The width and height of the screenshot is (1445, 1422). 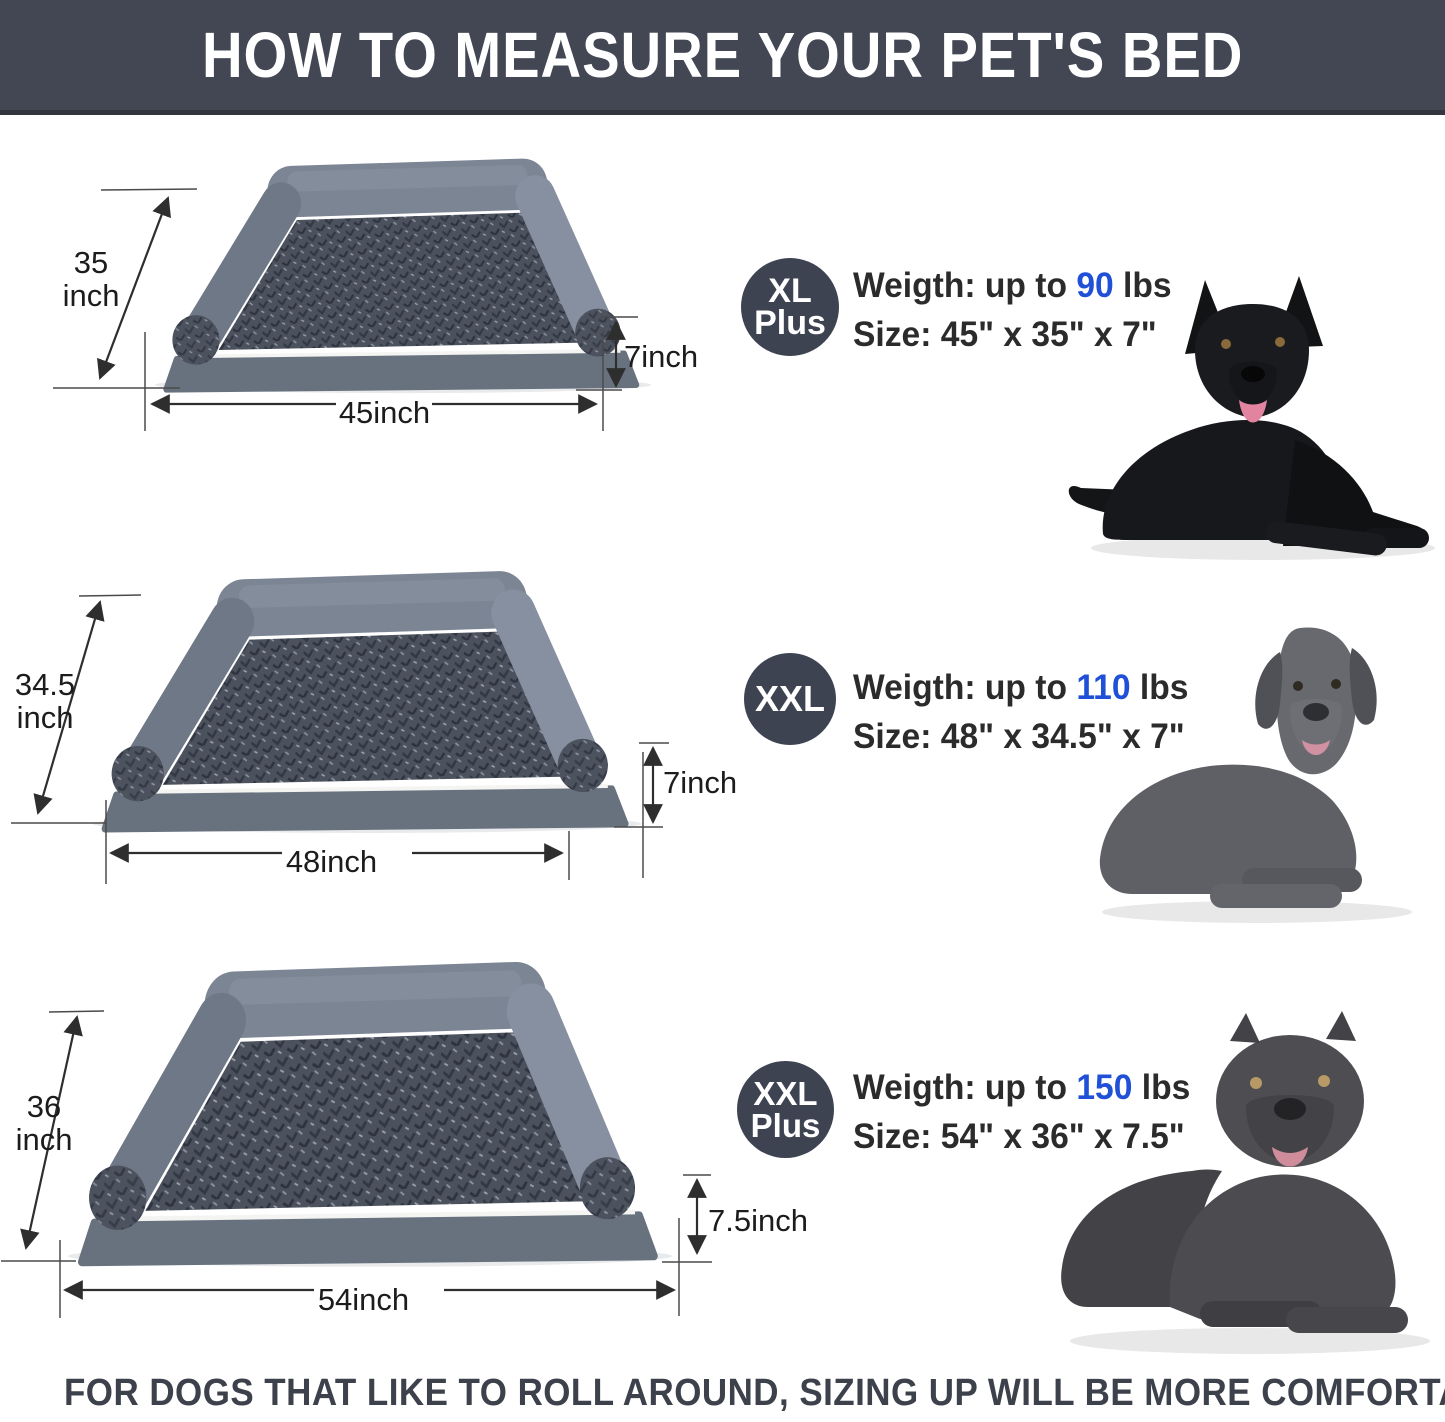 I want to click on bed-illustration-xxl-plus, so click(x=370, y=1112).